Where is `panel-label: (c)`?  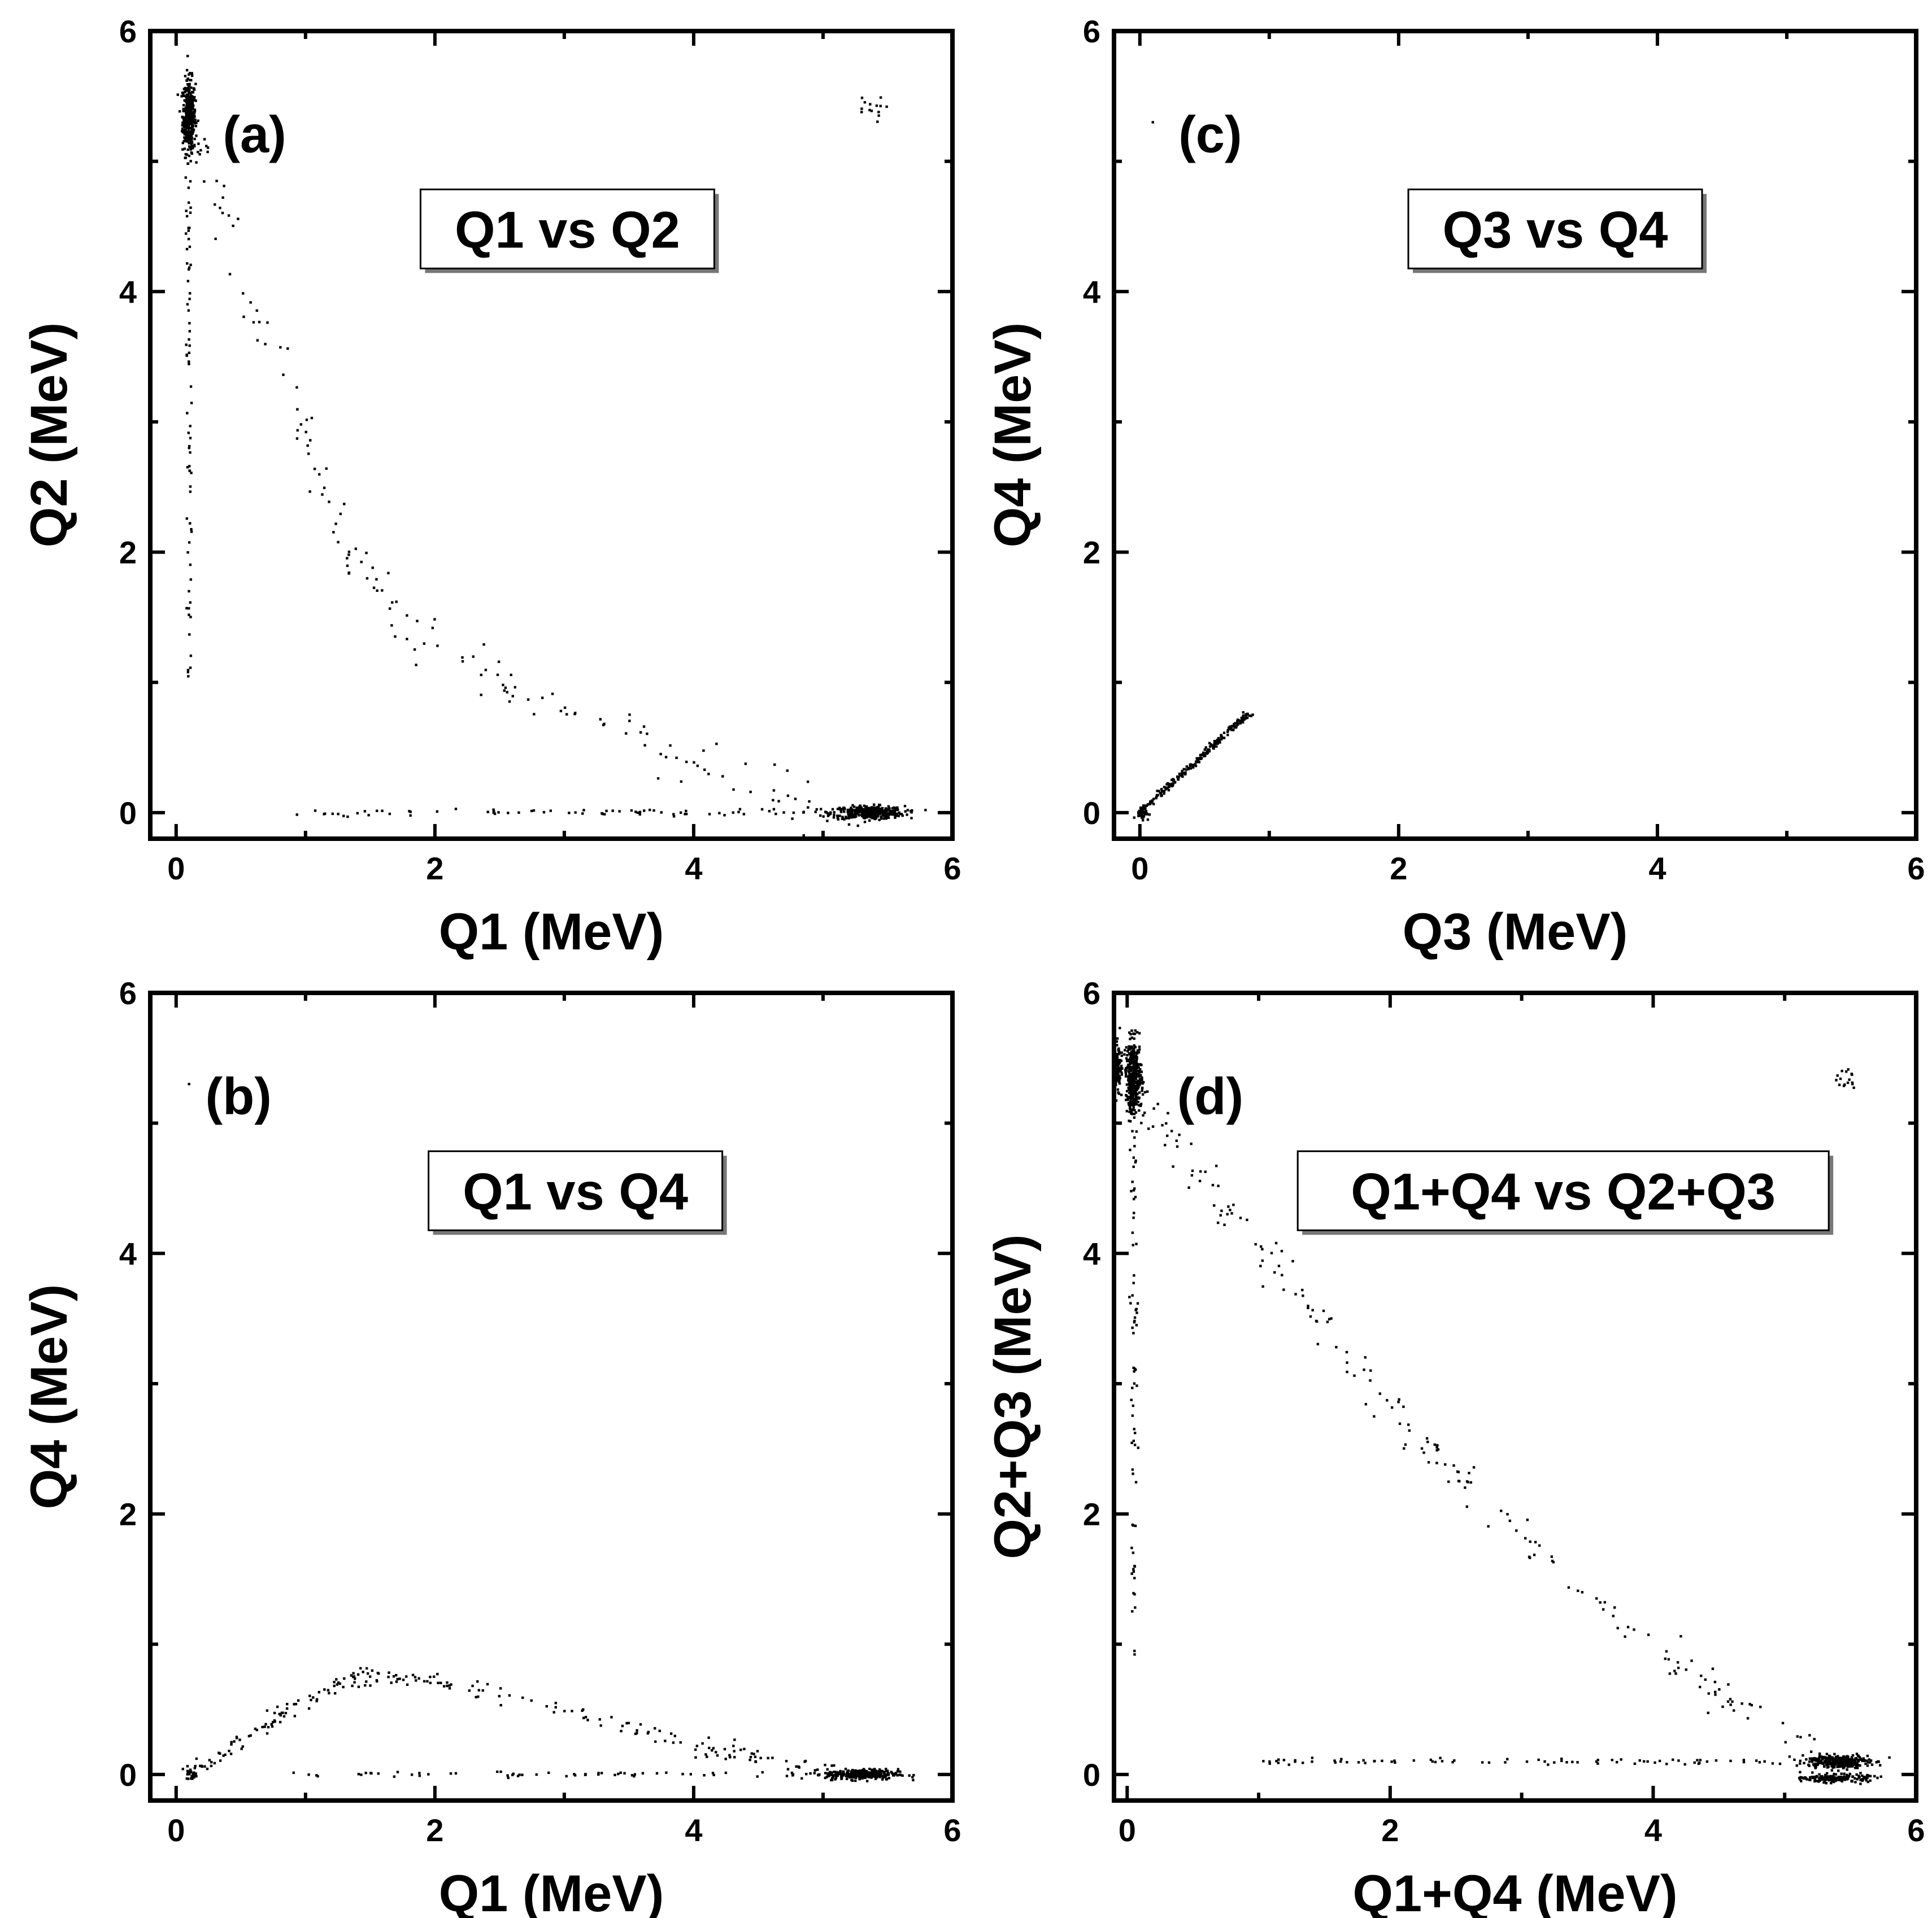
panel-label: (c) is located at coordinates (1210, 135).